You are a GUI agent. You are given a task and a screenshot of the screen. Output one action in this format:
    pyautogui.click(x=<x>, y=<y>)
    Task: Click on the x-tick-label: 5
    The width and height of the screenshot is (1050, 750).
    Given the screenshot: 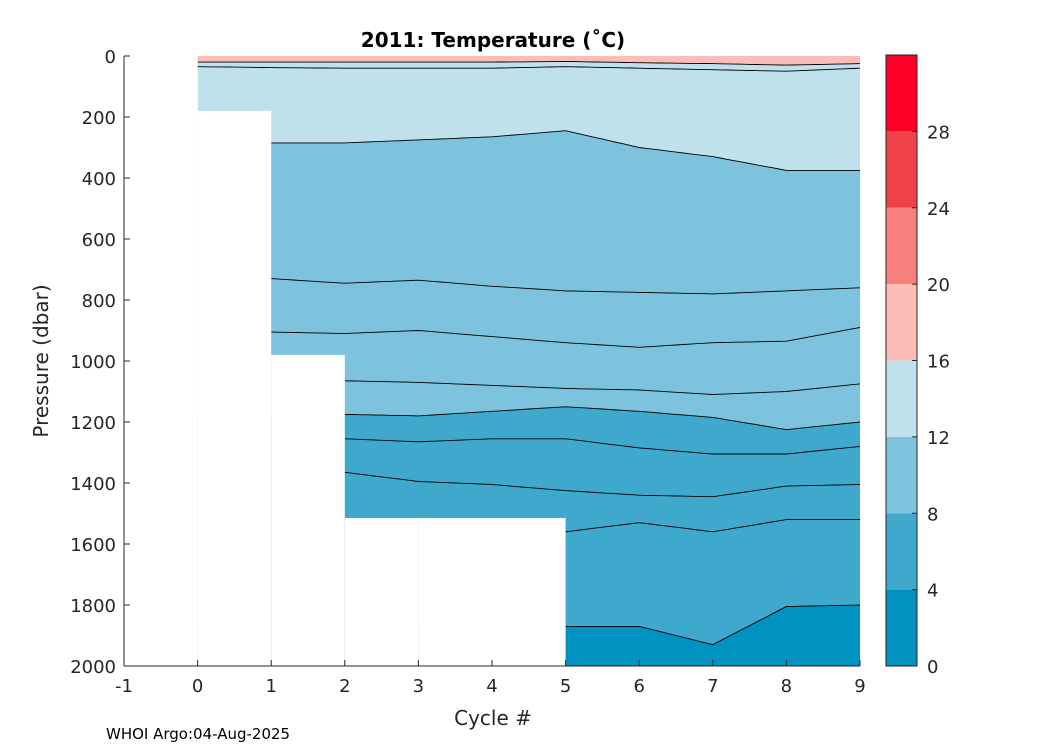 What is the action you would take?
    pyautogui.click(x=565, y=686)
    